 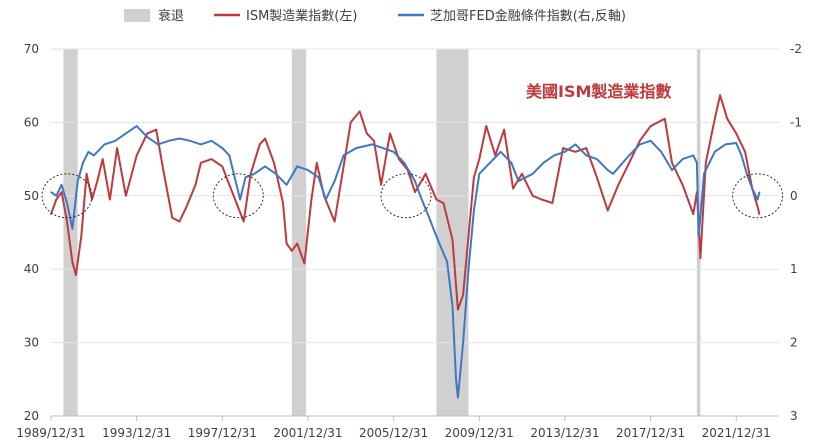 What do you see at coordinates (736, 433) in the screenshot?
I see `x-tick-label: 2021/12/31` at bounding box center [736, 433].